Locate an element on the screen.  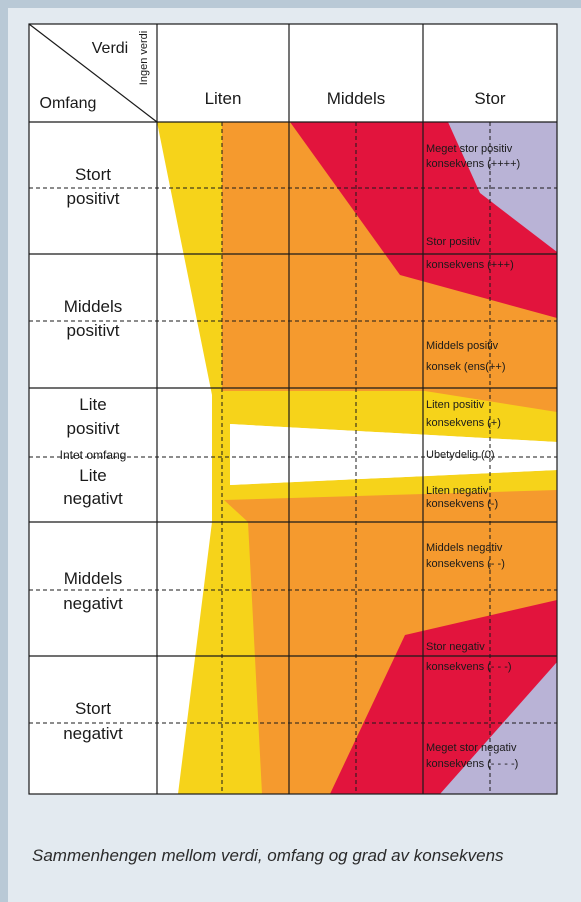
row-label-middels-positivt-2: positivt is located at coordinates (93, 330).